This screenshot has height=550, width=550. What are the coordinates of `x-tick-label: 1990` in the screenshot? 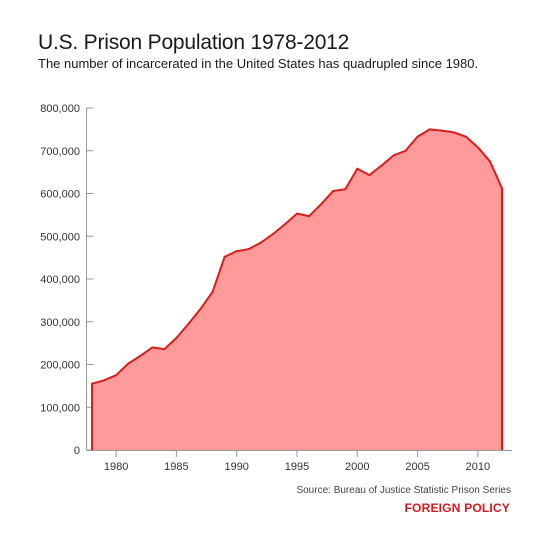 It's located at (236, 467).